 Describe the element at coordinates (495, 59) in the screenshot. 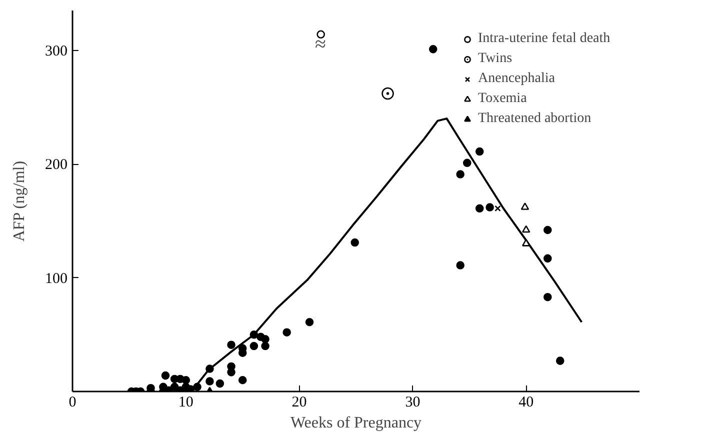

I see `legend-label: Twins` at that location.